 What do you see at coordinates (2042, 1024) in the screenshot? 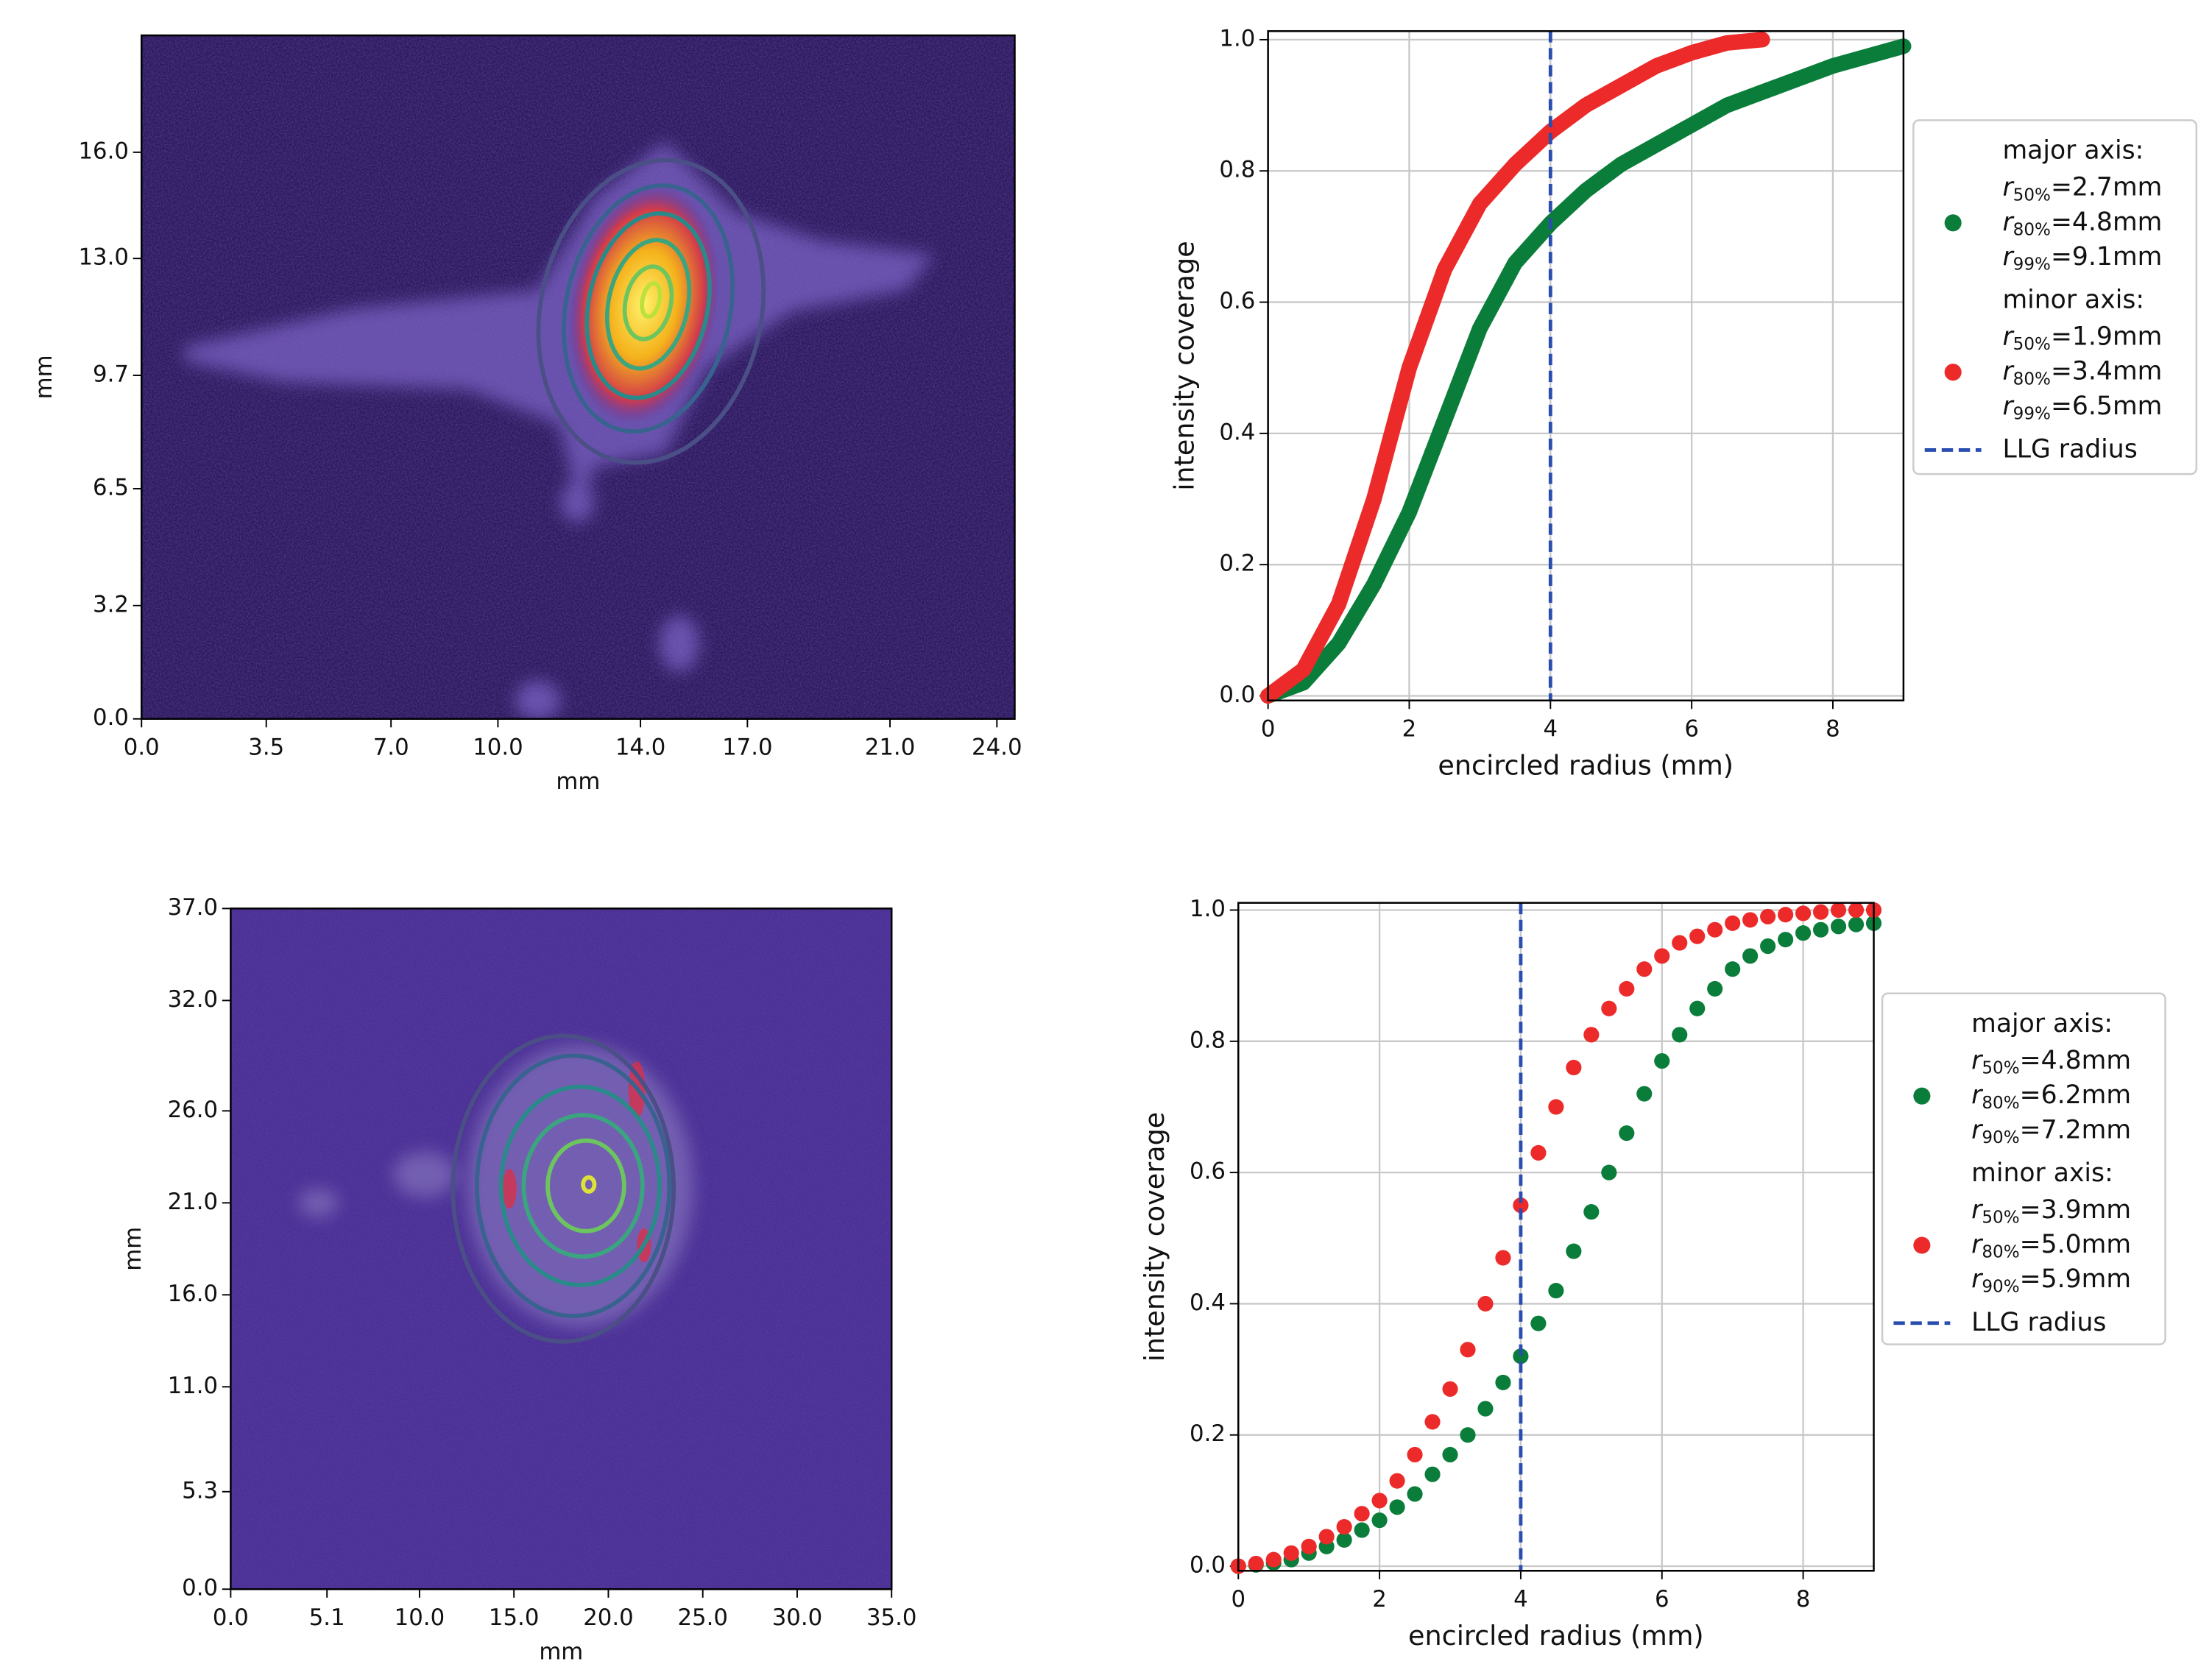
I see `legend-label: major axis:` at bounding box center [2042, 1024].